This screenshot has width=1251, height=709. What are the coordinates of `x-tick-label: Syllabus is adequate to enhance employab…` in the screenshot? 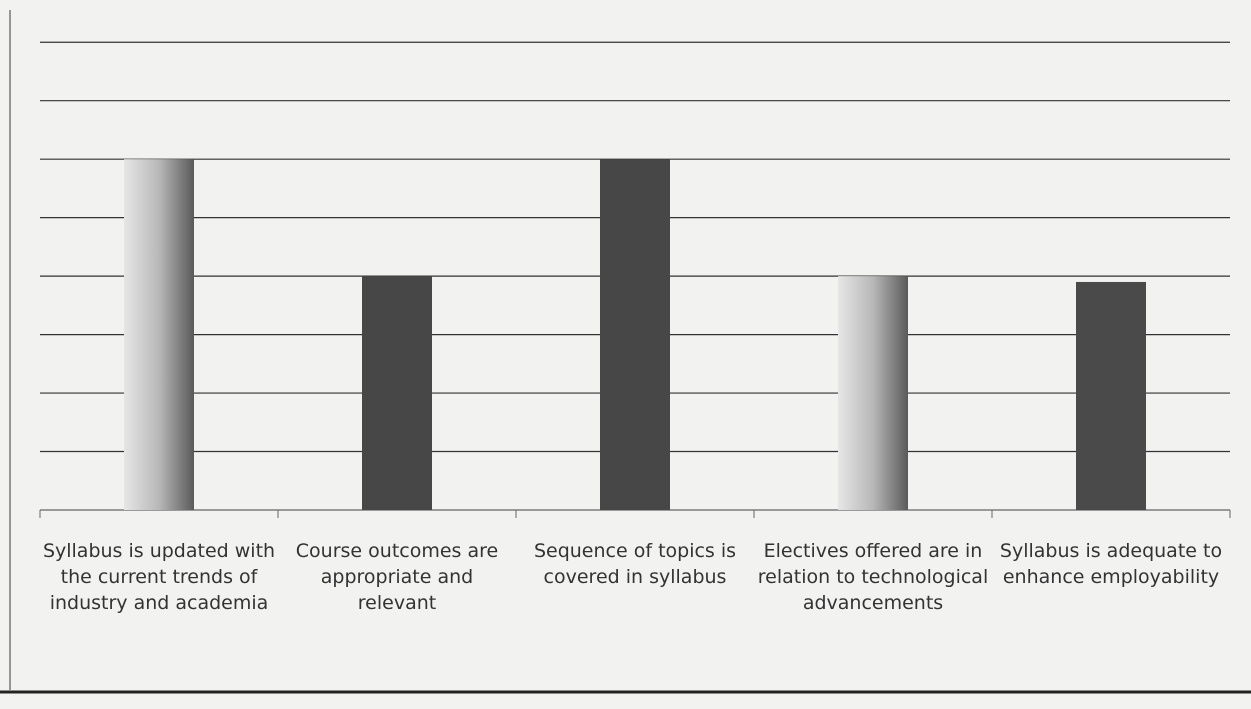 It's located at (1111, 564).